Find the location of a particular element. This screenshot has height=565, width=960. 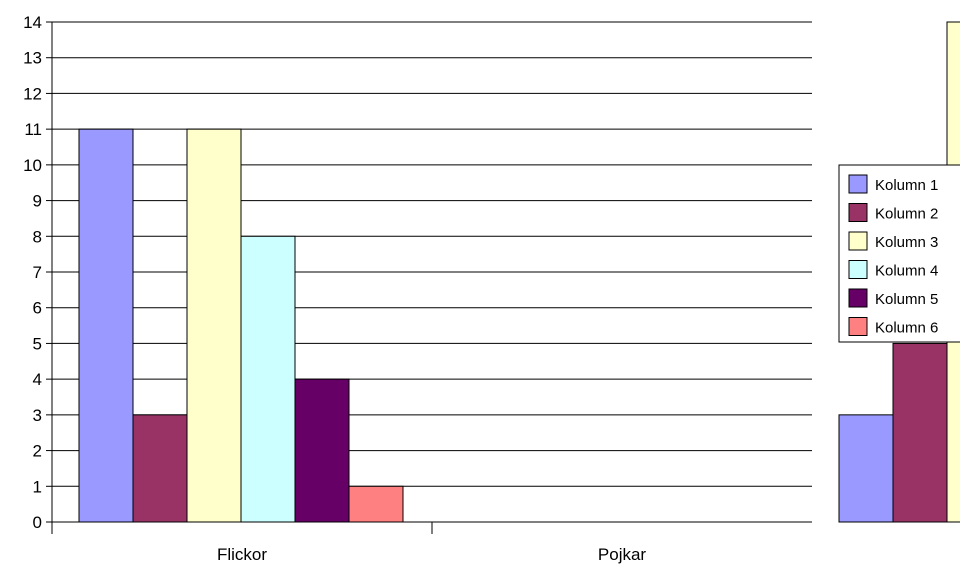

x-category-label: Flickor is located at coordinates (242, 554).